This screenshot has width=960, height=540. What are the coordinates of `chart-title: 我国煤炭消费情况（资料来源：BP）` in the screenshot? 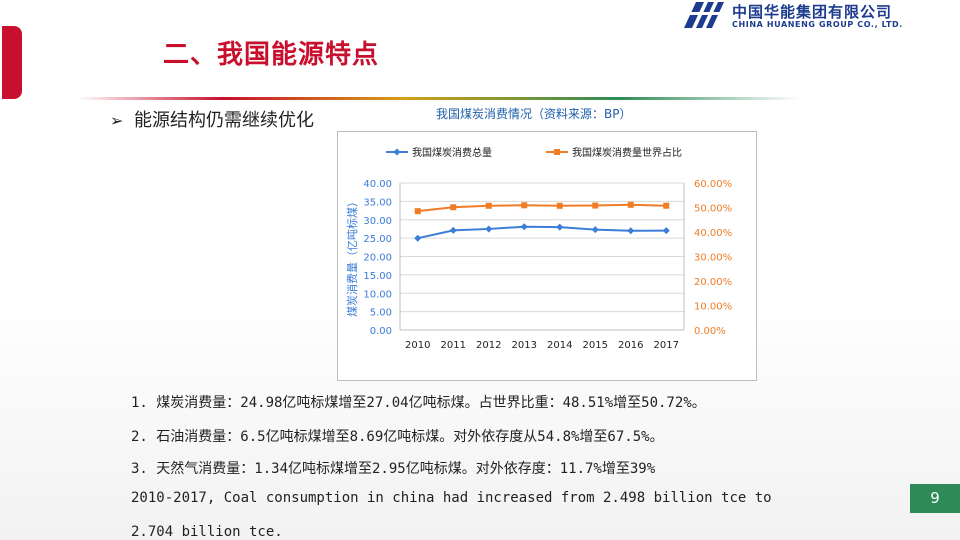 It's located at (534, 114).